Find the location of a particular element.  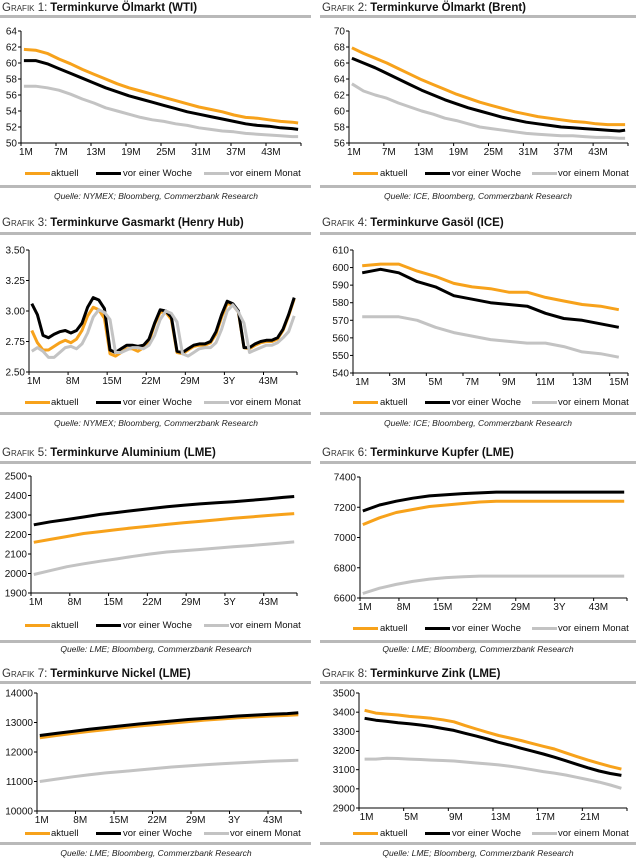

y-tick-label: 2500 is located at coordinates (16, 477).